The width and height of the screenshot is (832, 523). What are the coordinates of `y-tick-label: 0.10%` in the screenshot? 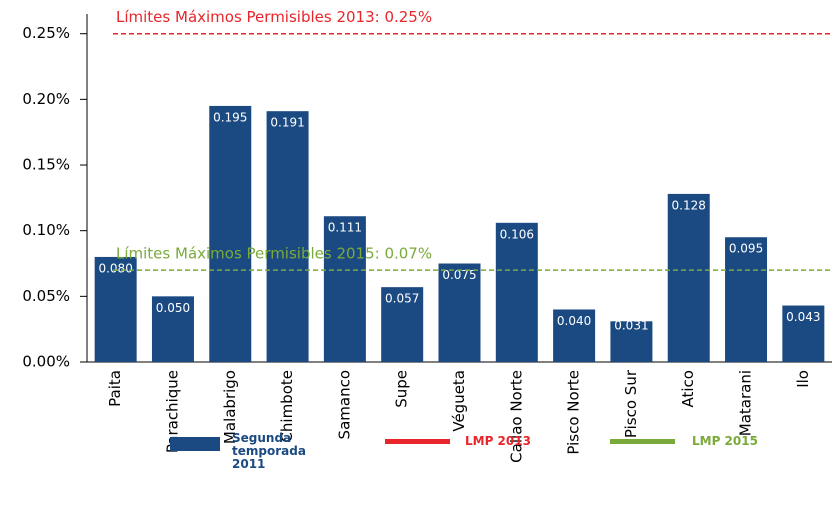 It's located at (46, 230).